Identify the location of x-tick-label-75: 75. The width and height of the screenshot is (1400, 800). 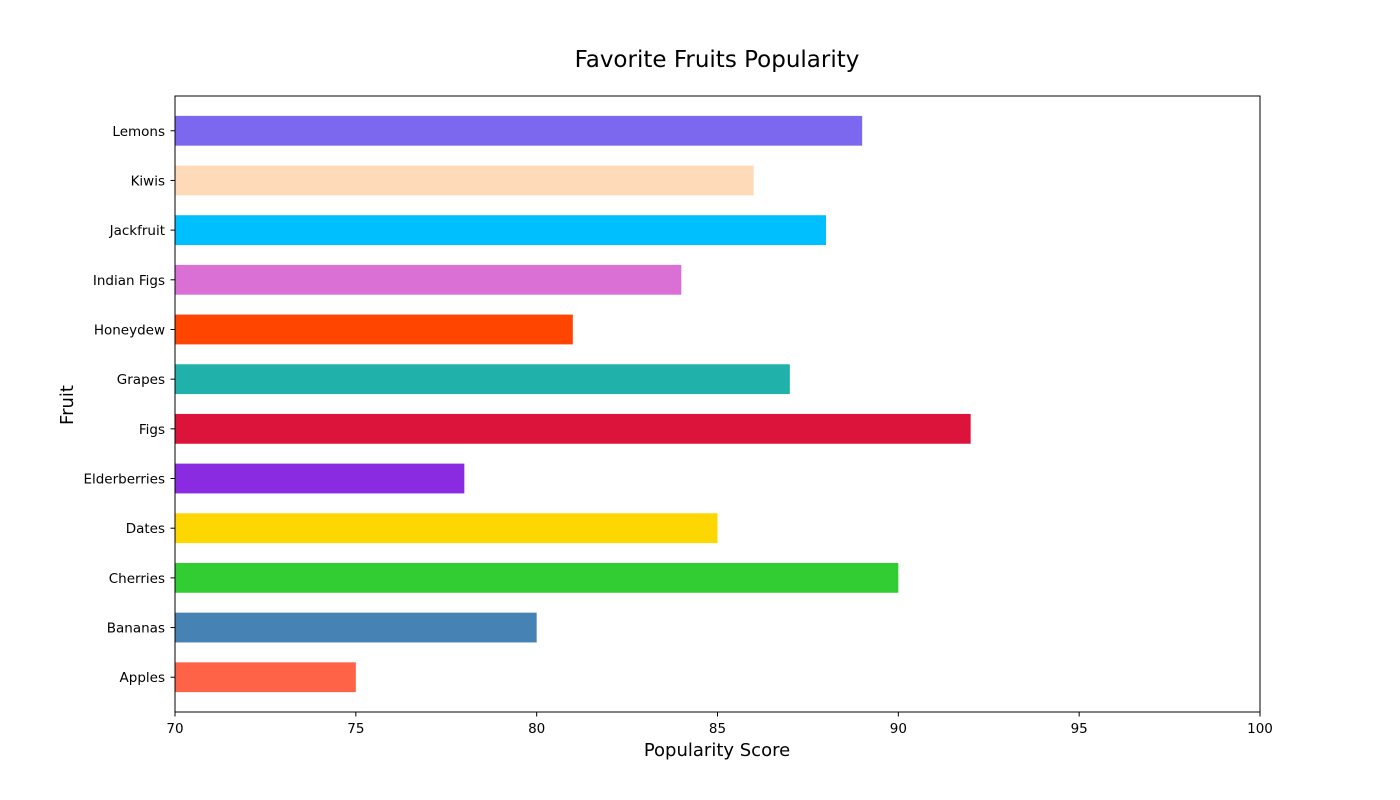
(355, 729).